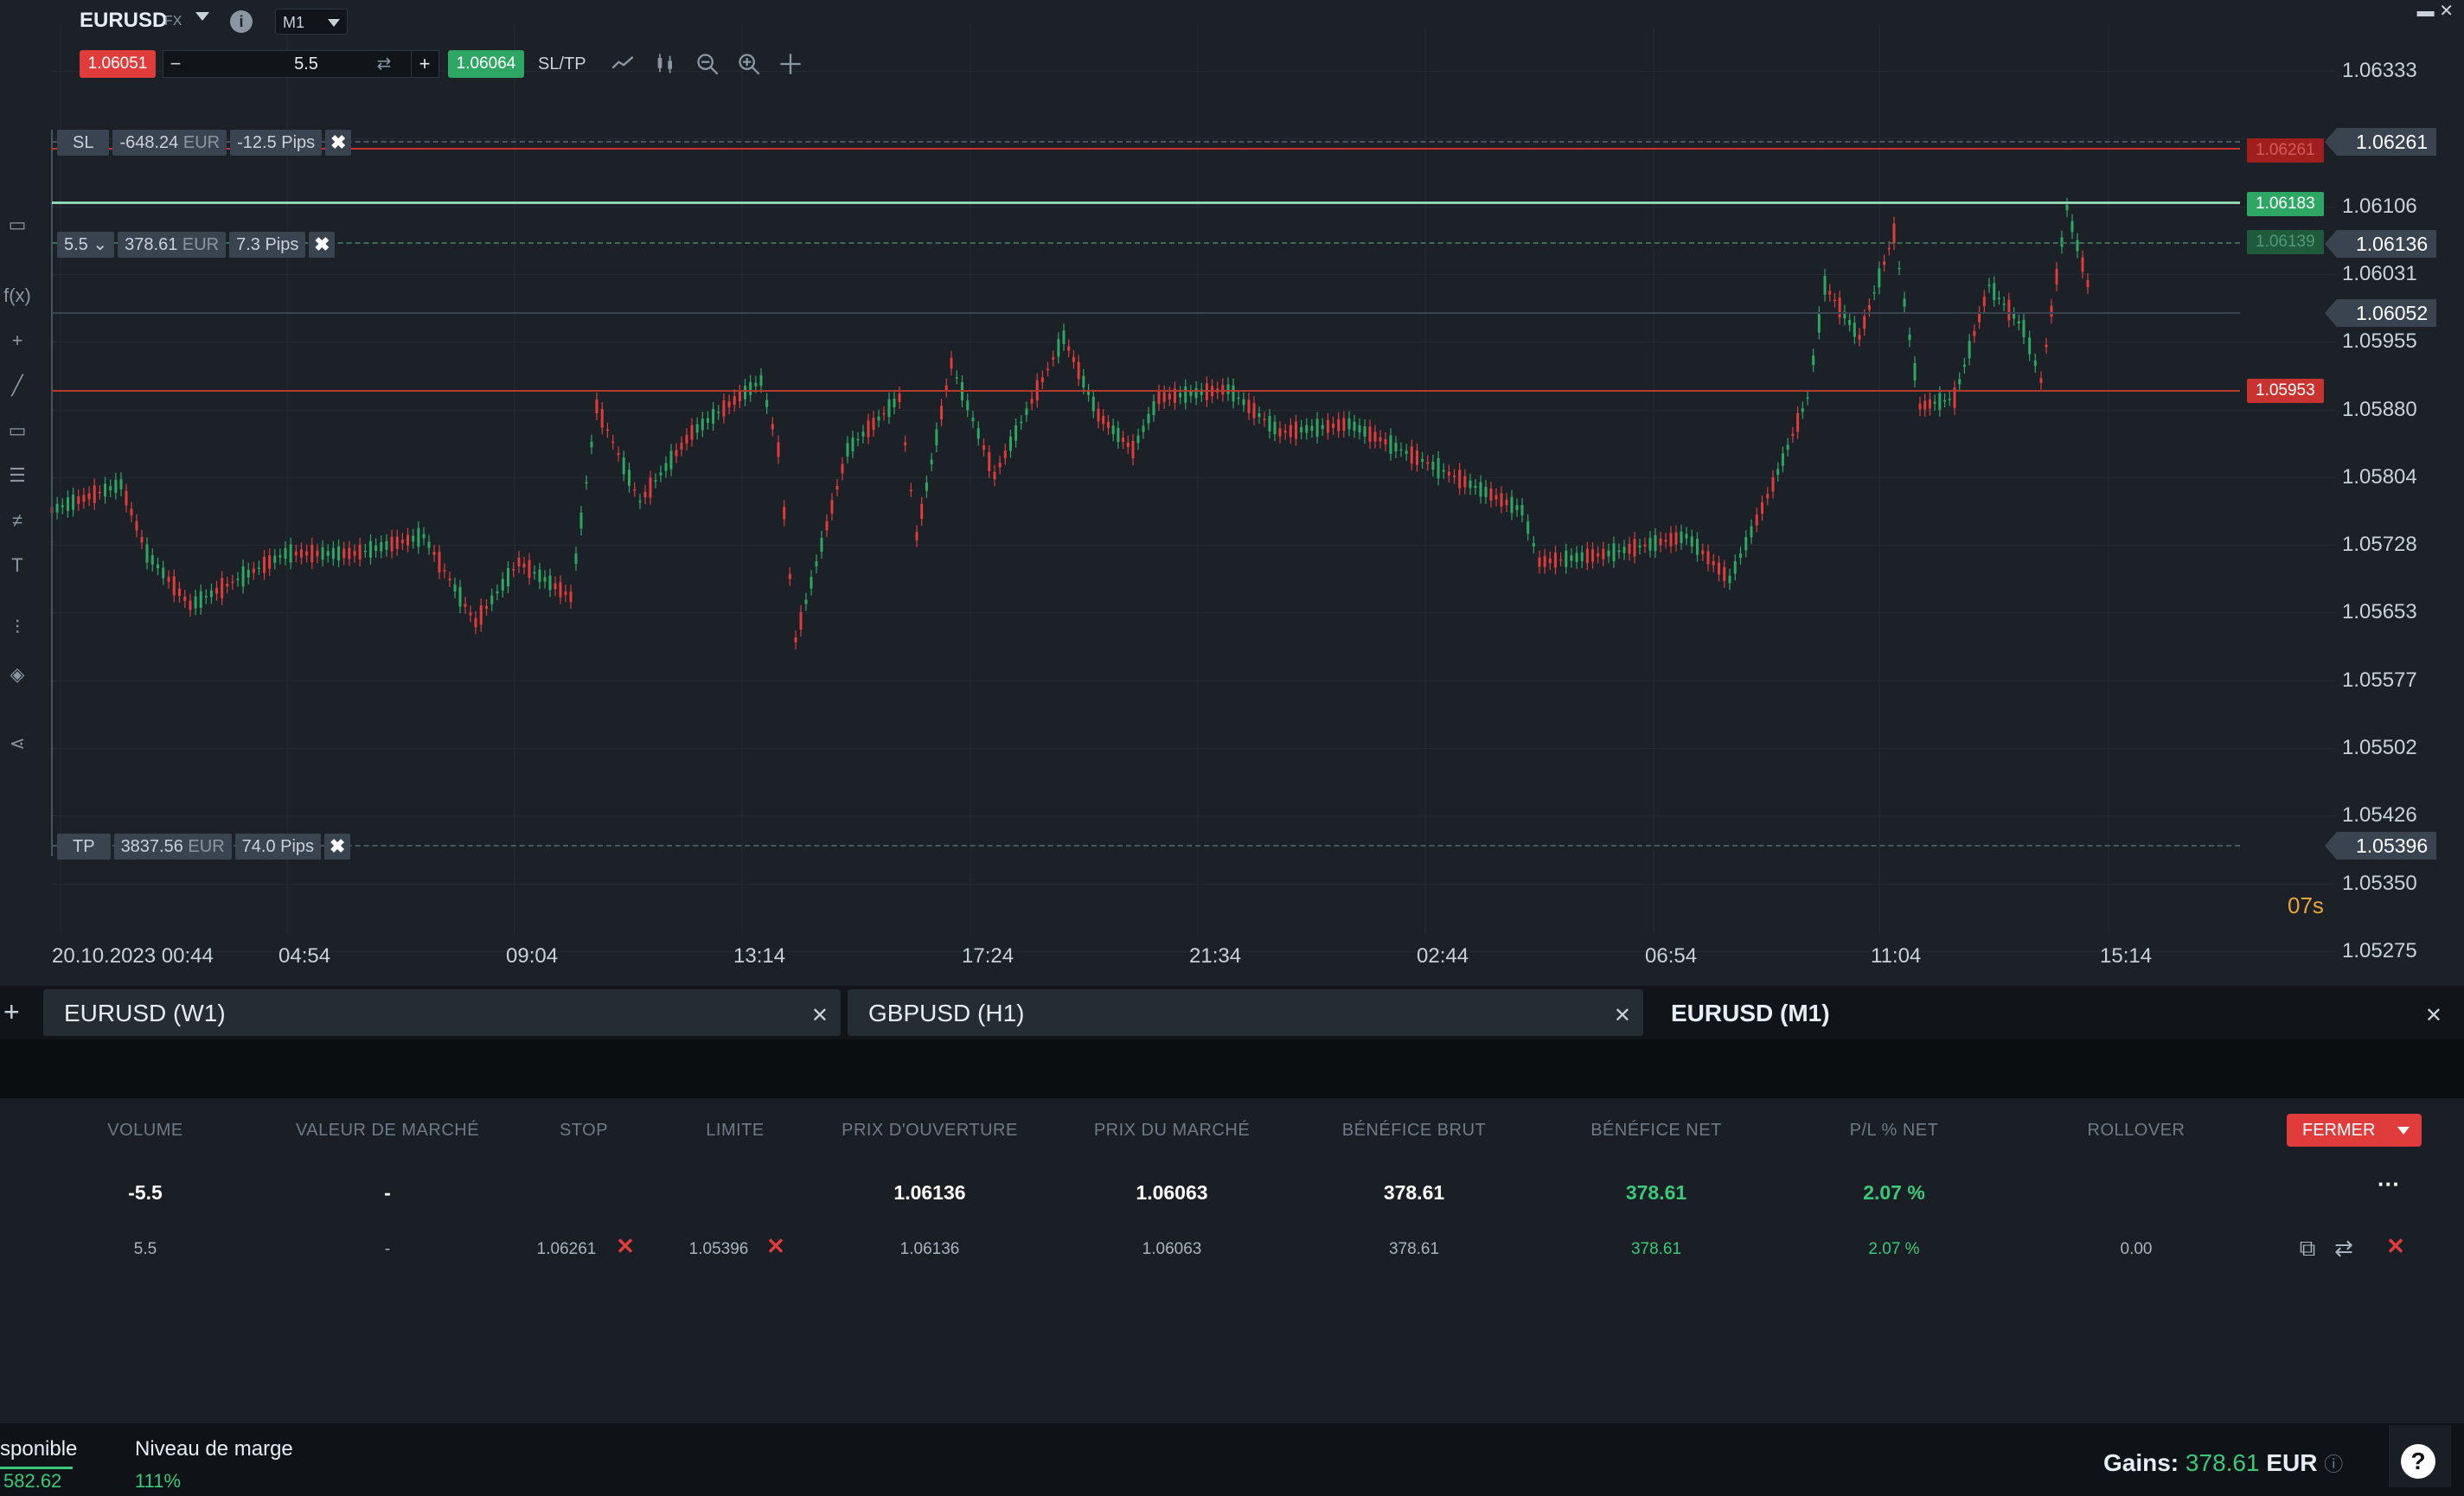 The height and width of the screenshot is (1496, 2464). What do you see at coordinates (17, 224) in the screenshot?
I see `select-tool-icon: ▭` at bounding box center [17, 224].